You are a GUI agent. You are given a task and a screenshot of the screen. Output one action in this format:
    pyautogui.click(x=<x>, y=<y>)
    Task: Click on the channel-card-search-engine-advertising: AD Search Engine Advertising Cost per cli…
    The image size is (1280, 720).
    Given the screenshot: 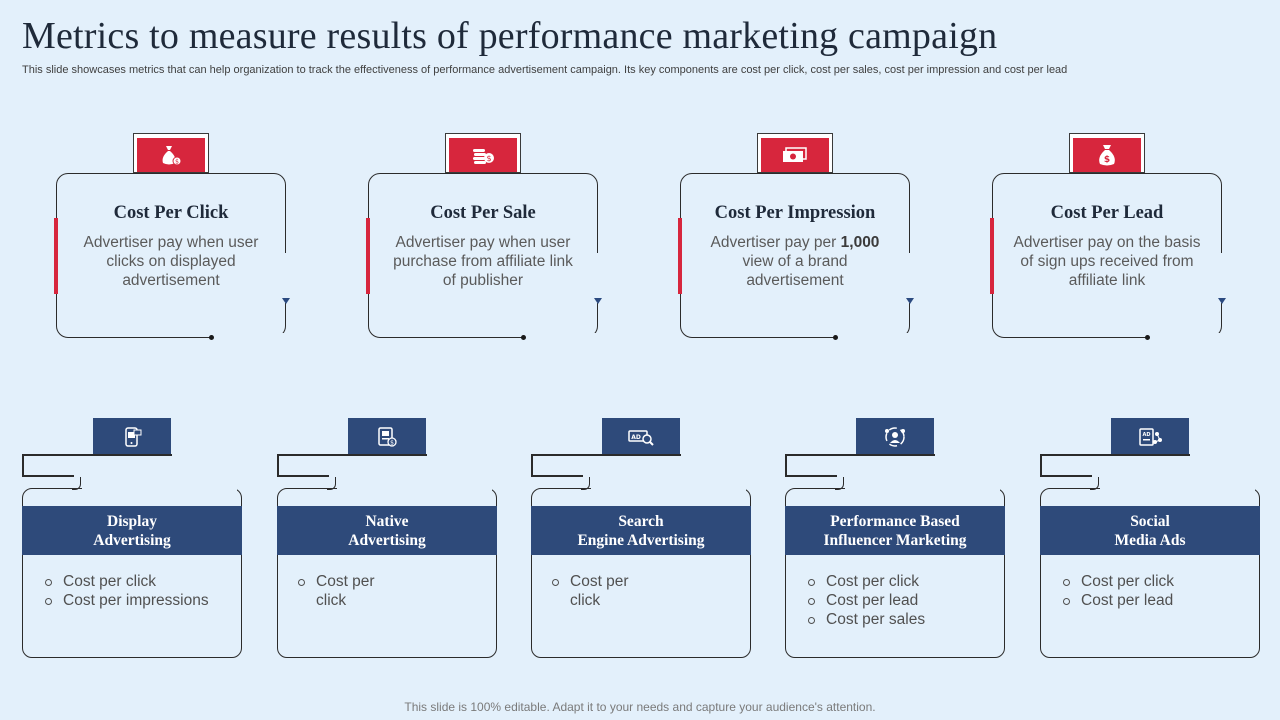 What is the action you would take?
    pyautogui.click(x=642, y=539)
    